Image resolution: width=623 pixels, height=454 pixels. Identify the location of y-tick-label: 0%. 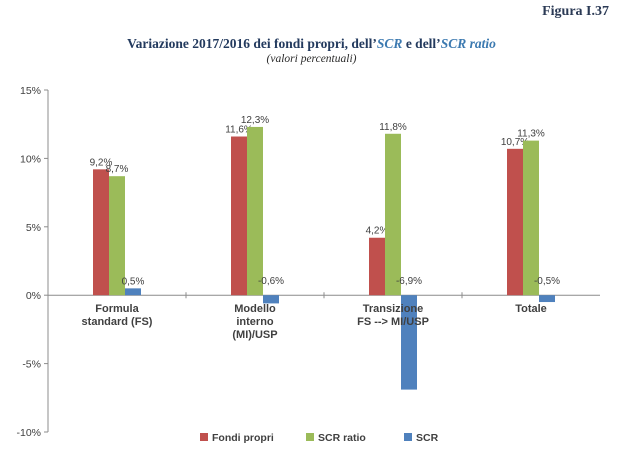
(33, 296).